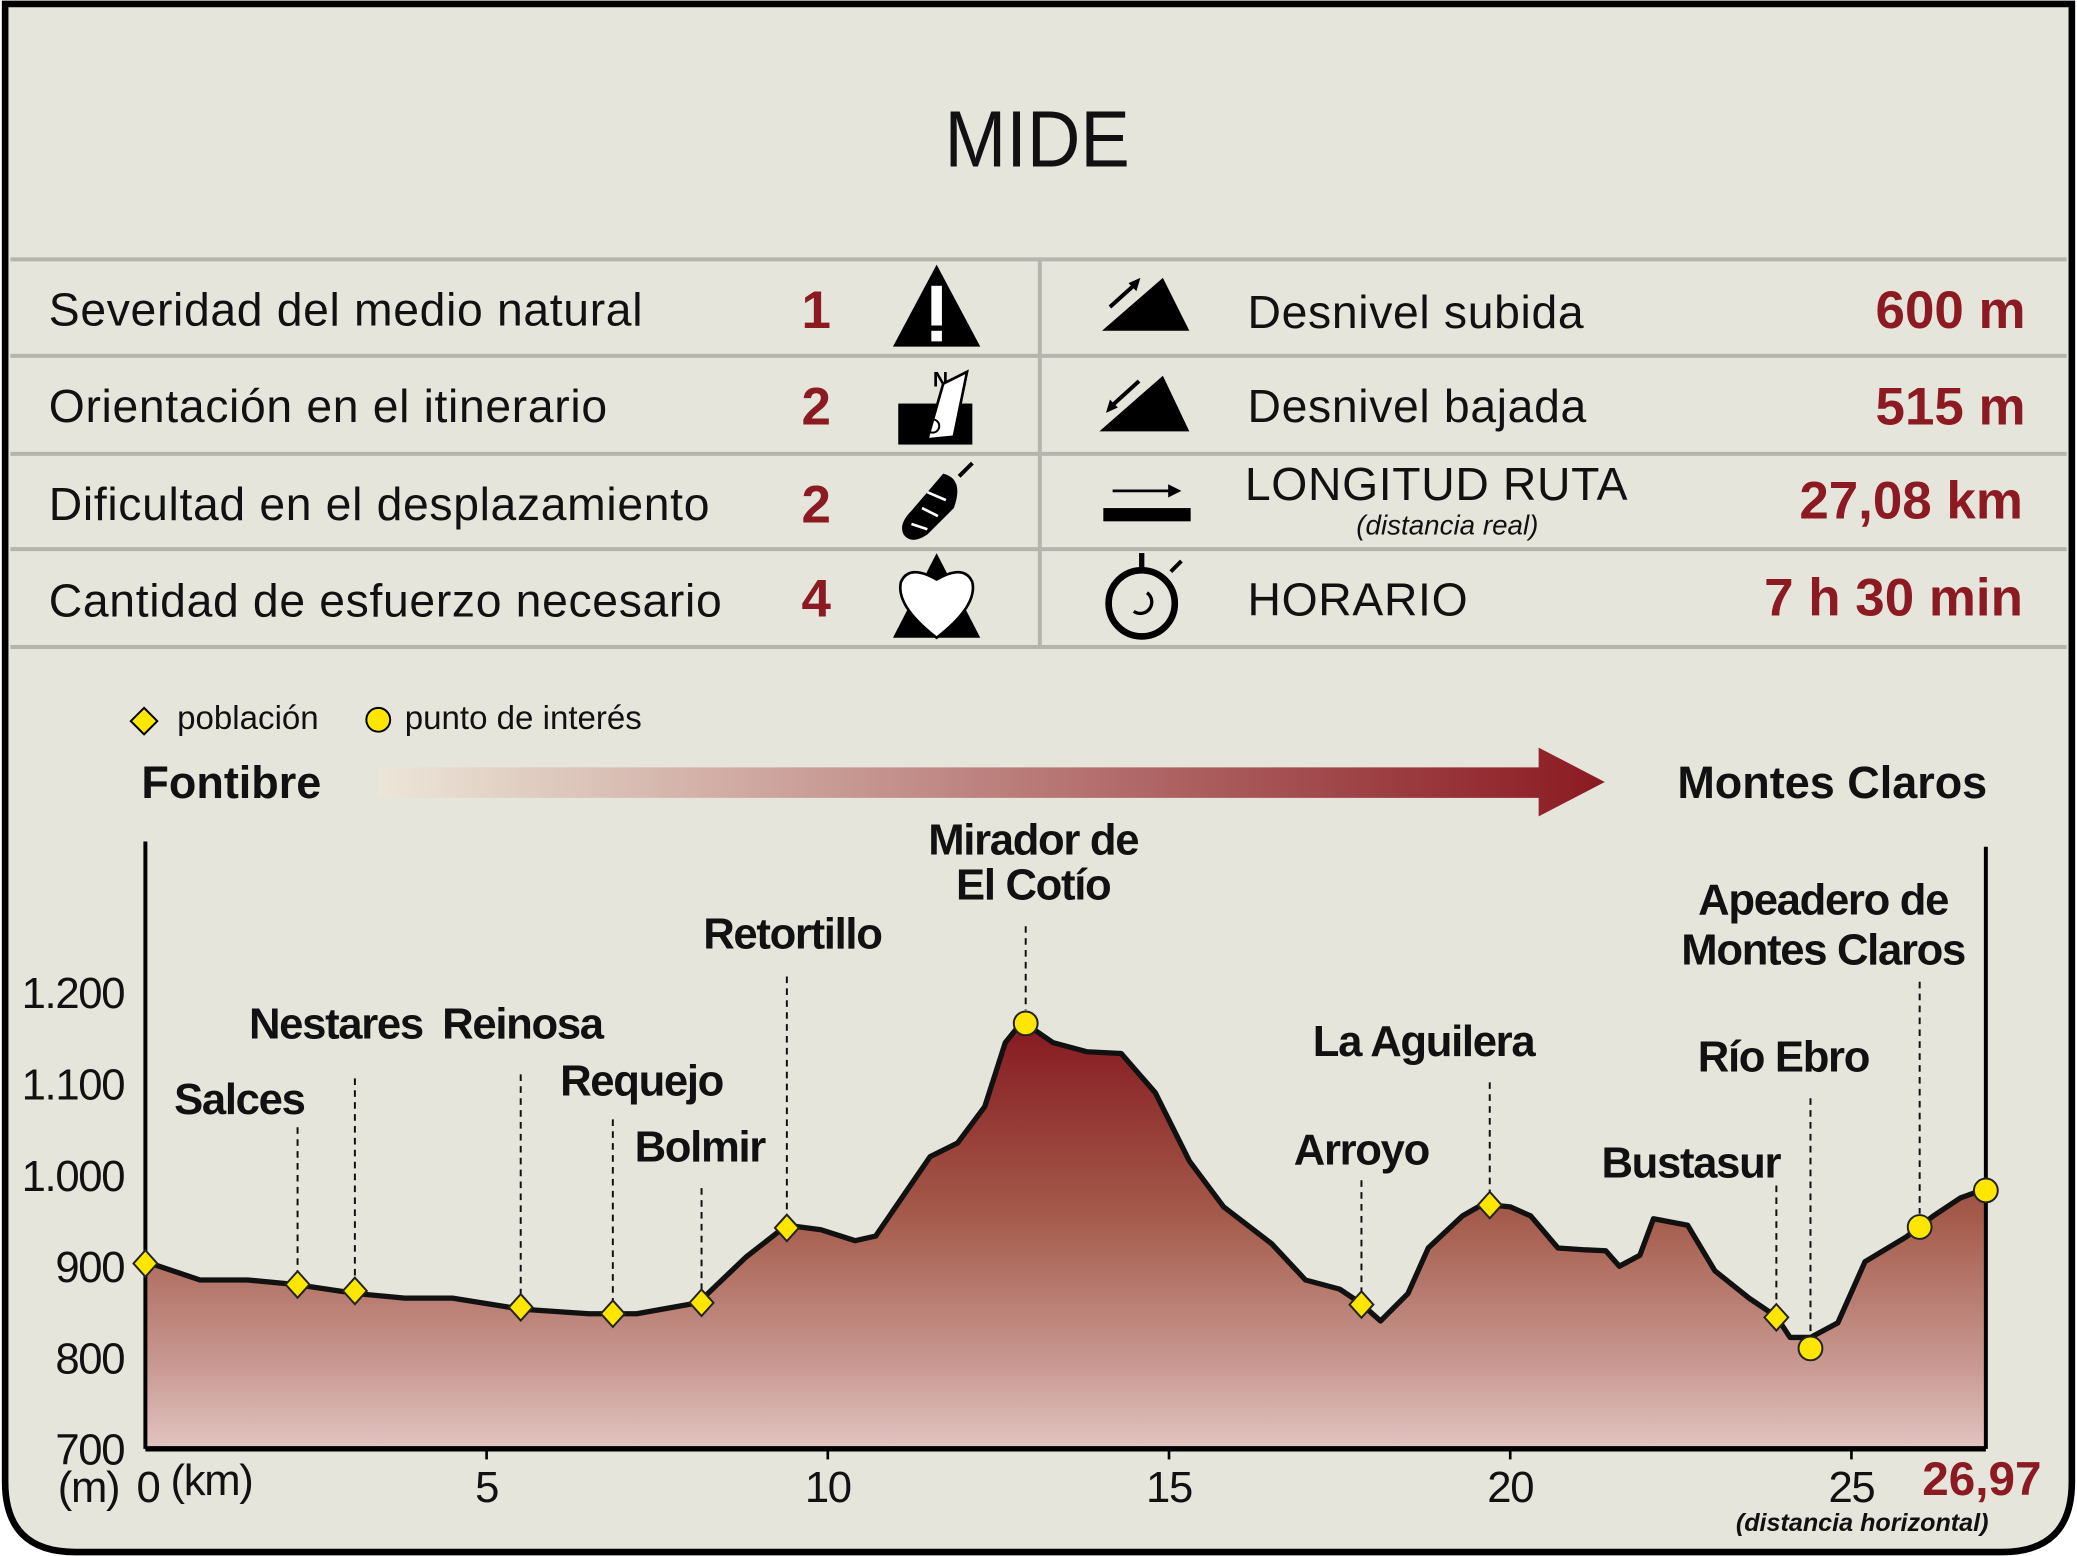 This screenshot has height=1556, width=2077. What do you see at coordinates (1981, 1479) in the screenshot?
I see `total-distance: 26,97` at bounding box center [1981, 1479].